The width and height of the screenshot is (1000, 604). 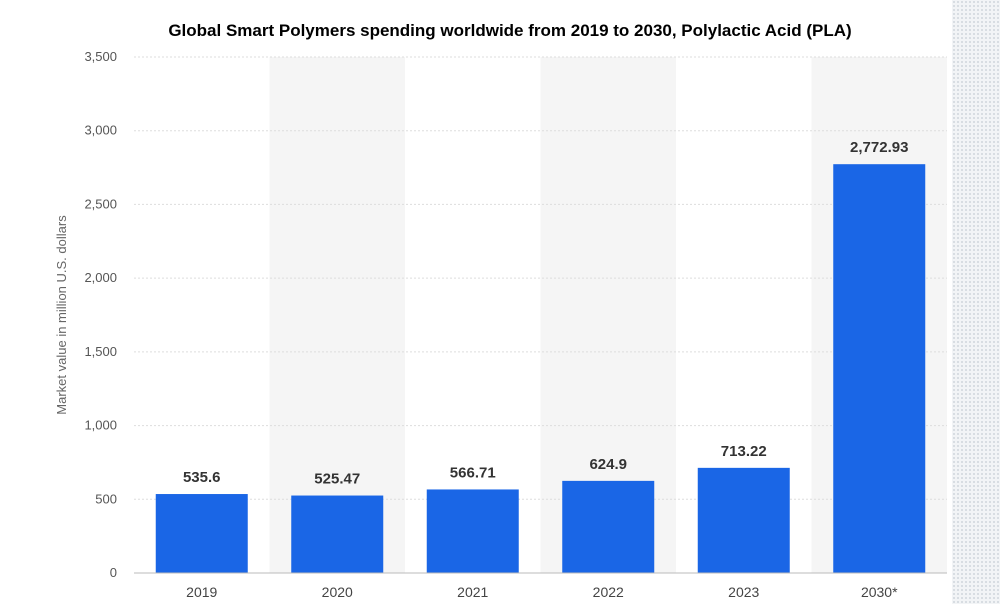 I want to click on x-tick-label: 2021, so click(x=472, y=592).